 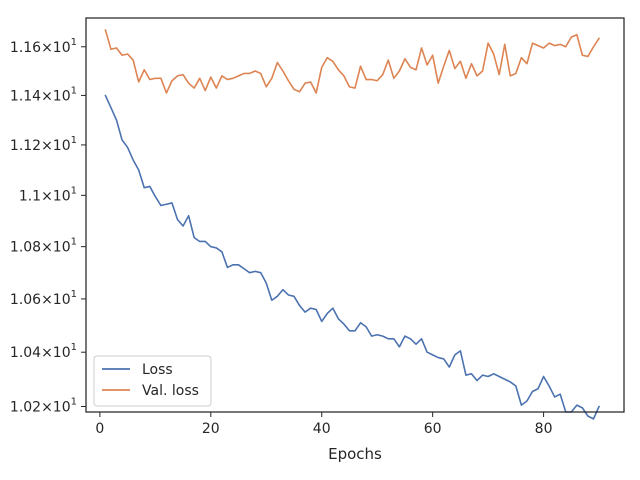 What do you see at coordinates (170, 391) in the screenshot?
I see `legend-label-val-loss: Val. loss` at bounding box center [170, 391].